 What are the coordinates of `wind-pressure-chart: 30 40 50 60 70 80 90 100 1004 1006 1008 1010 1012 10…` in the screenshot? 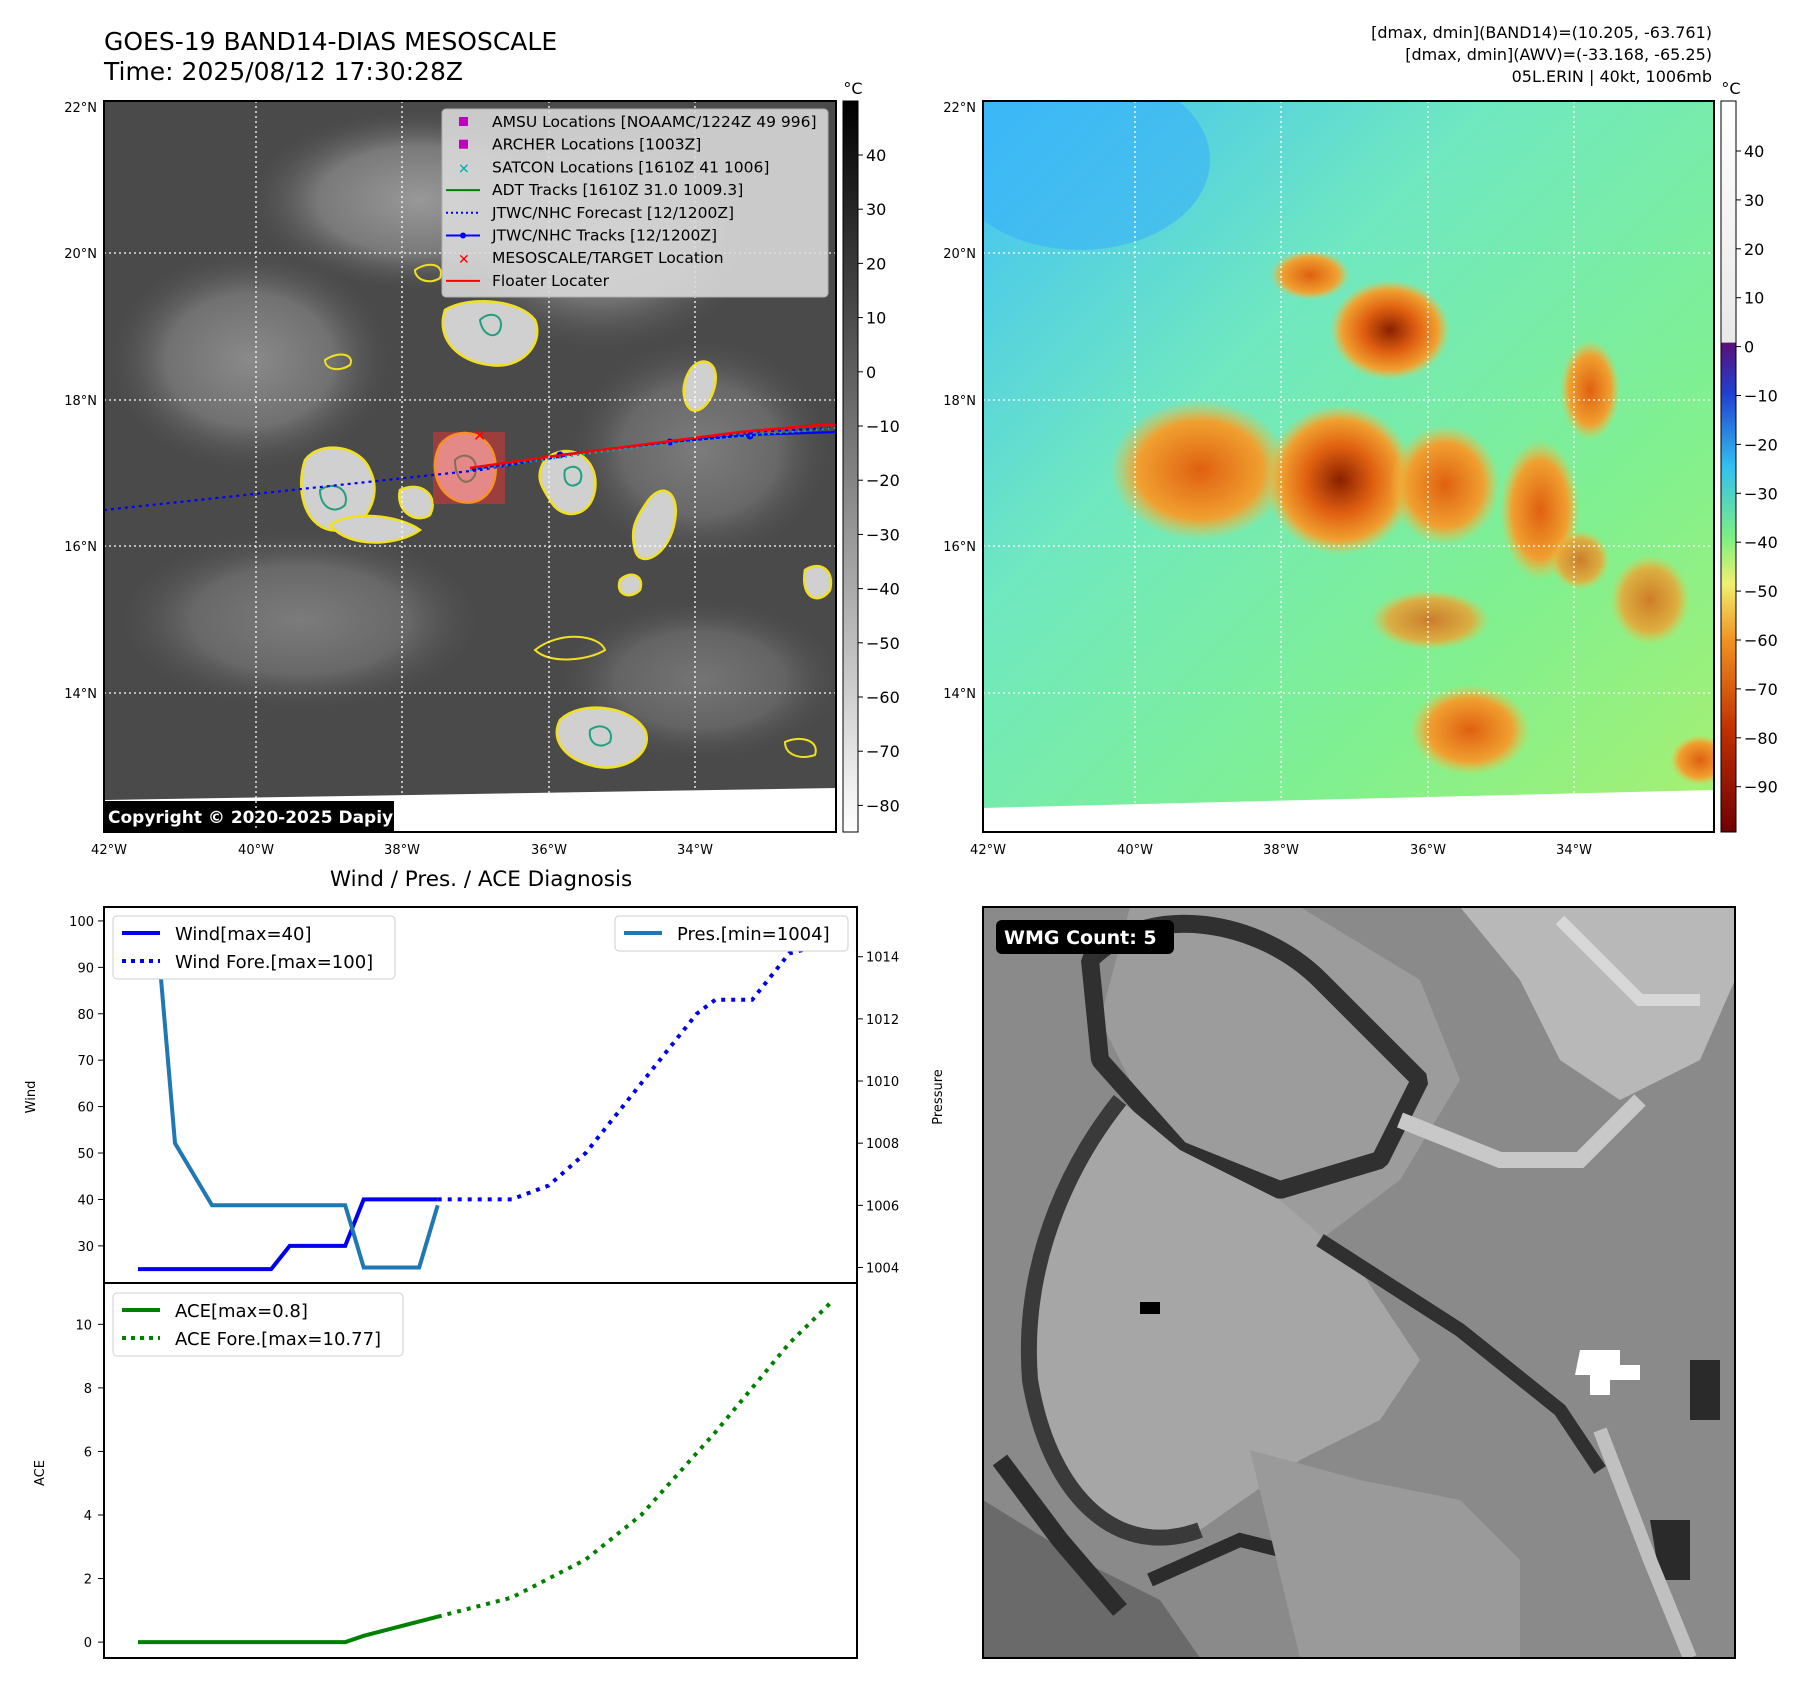 It's located at (485, 1095).